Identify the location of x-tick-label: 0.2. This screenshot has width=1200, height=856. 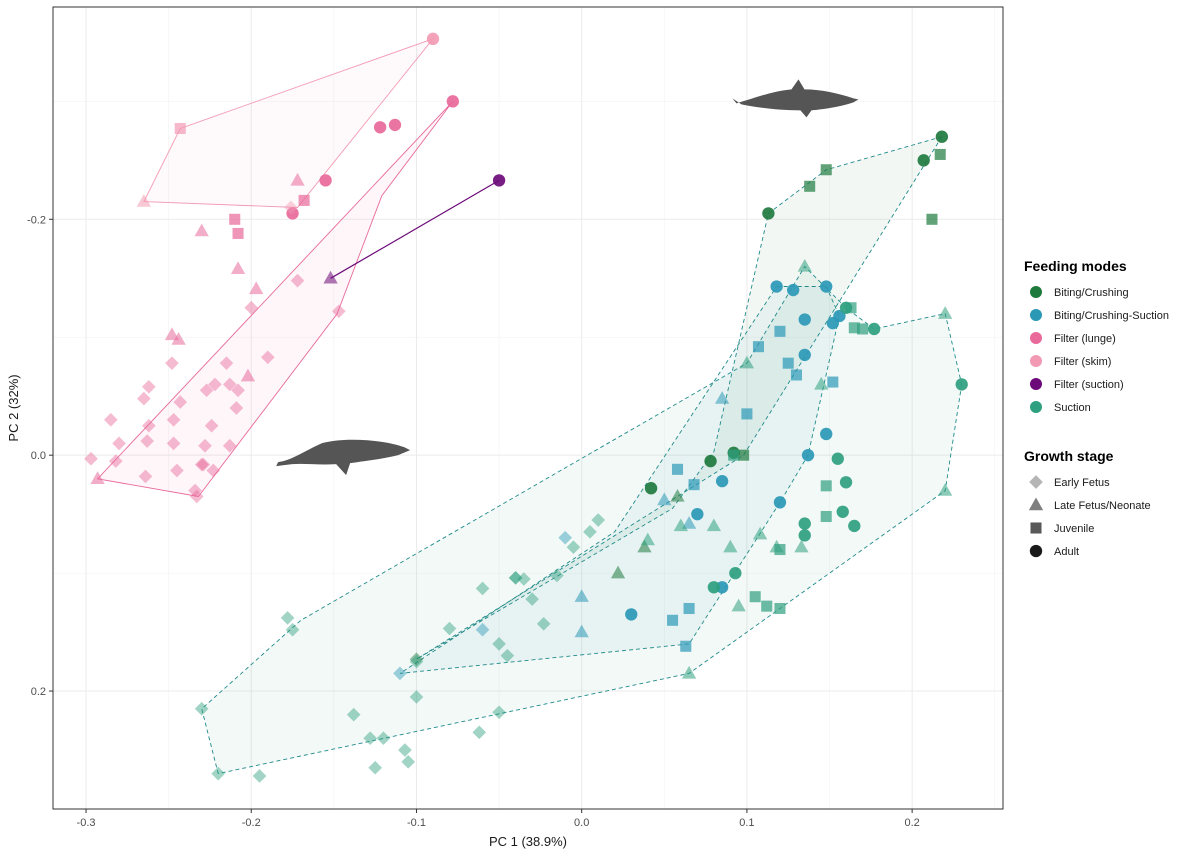
(911, 823).